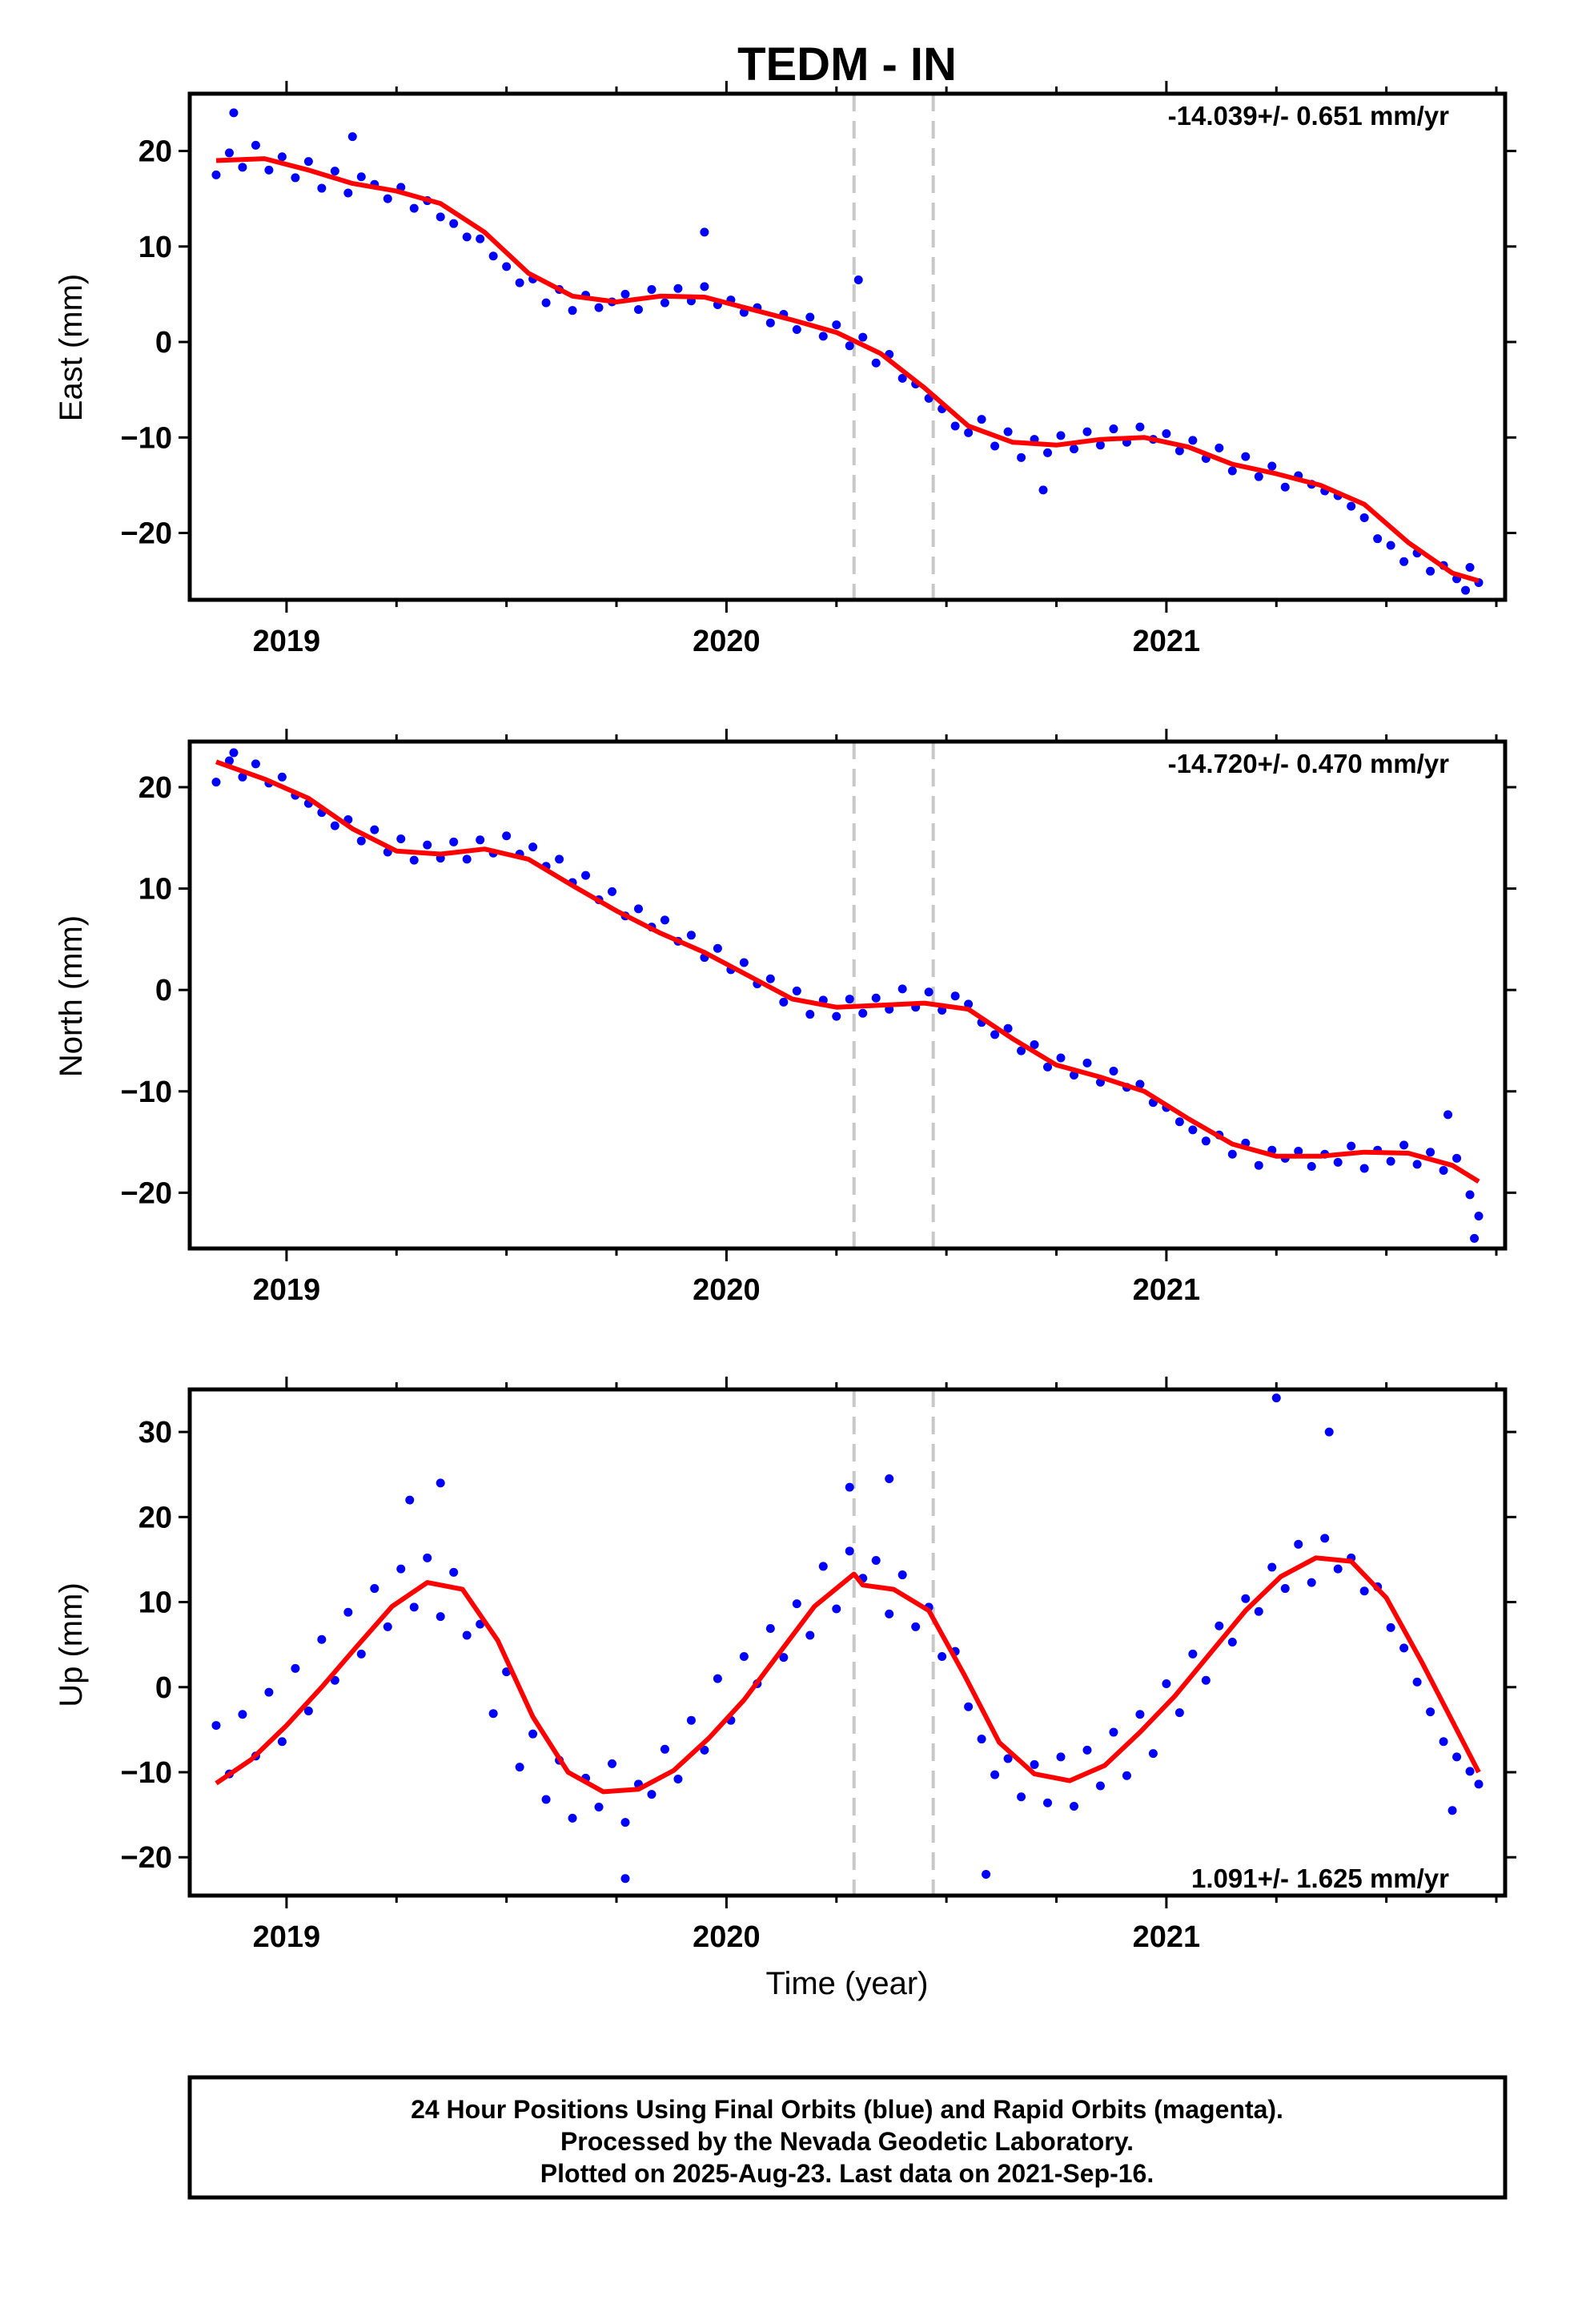 The height and width of the screenshot is (2324, 1582). What do you see at coordinates (155, 890) in the screenshot?
I see `north-ytick-label: 10` at bounding box center [155, 890].